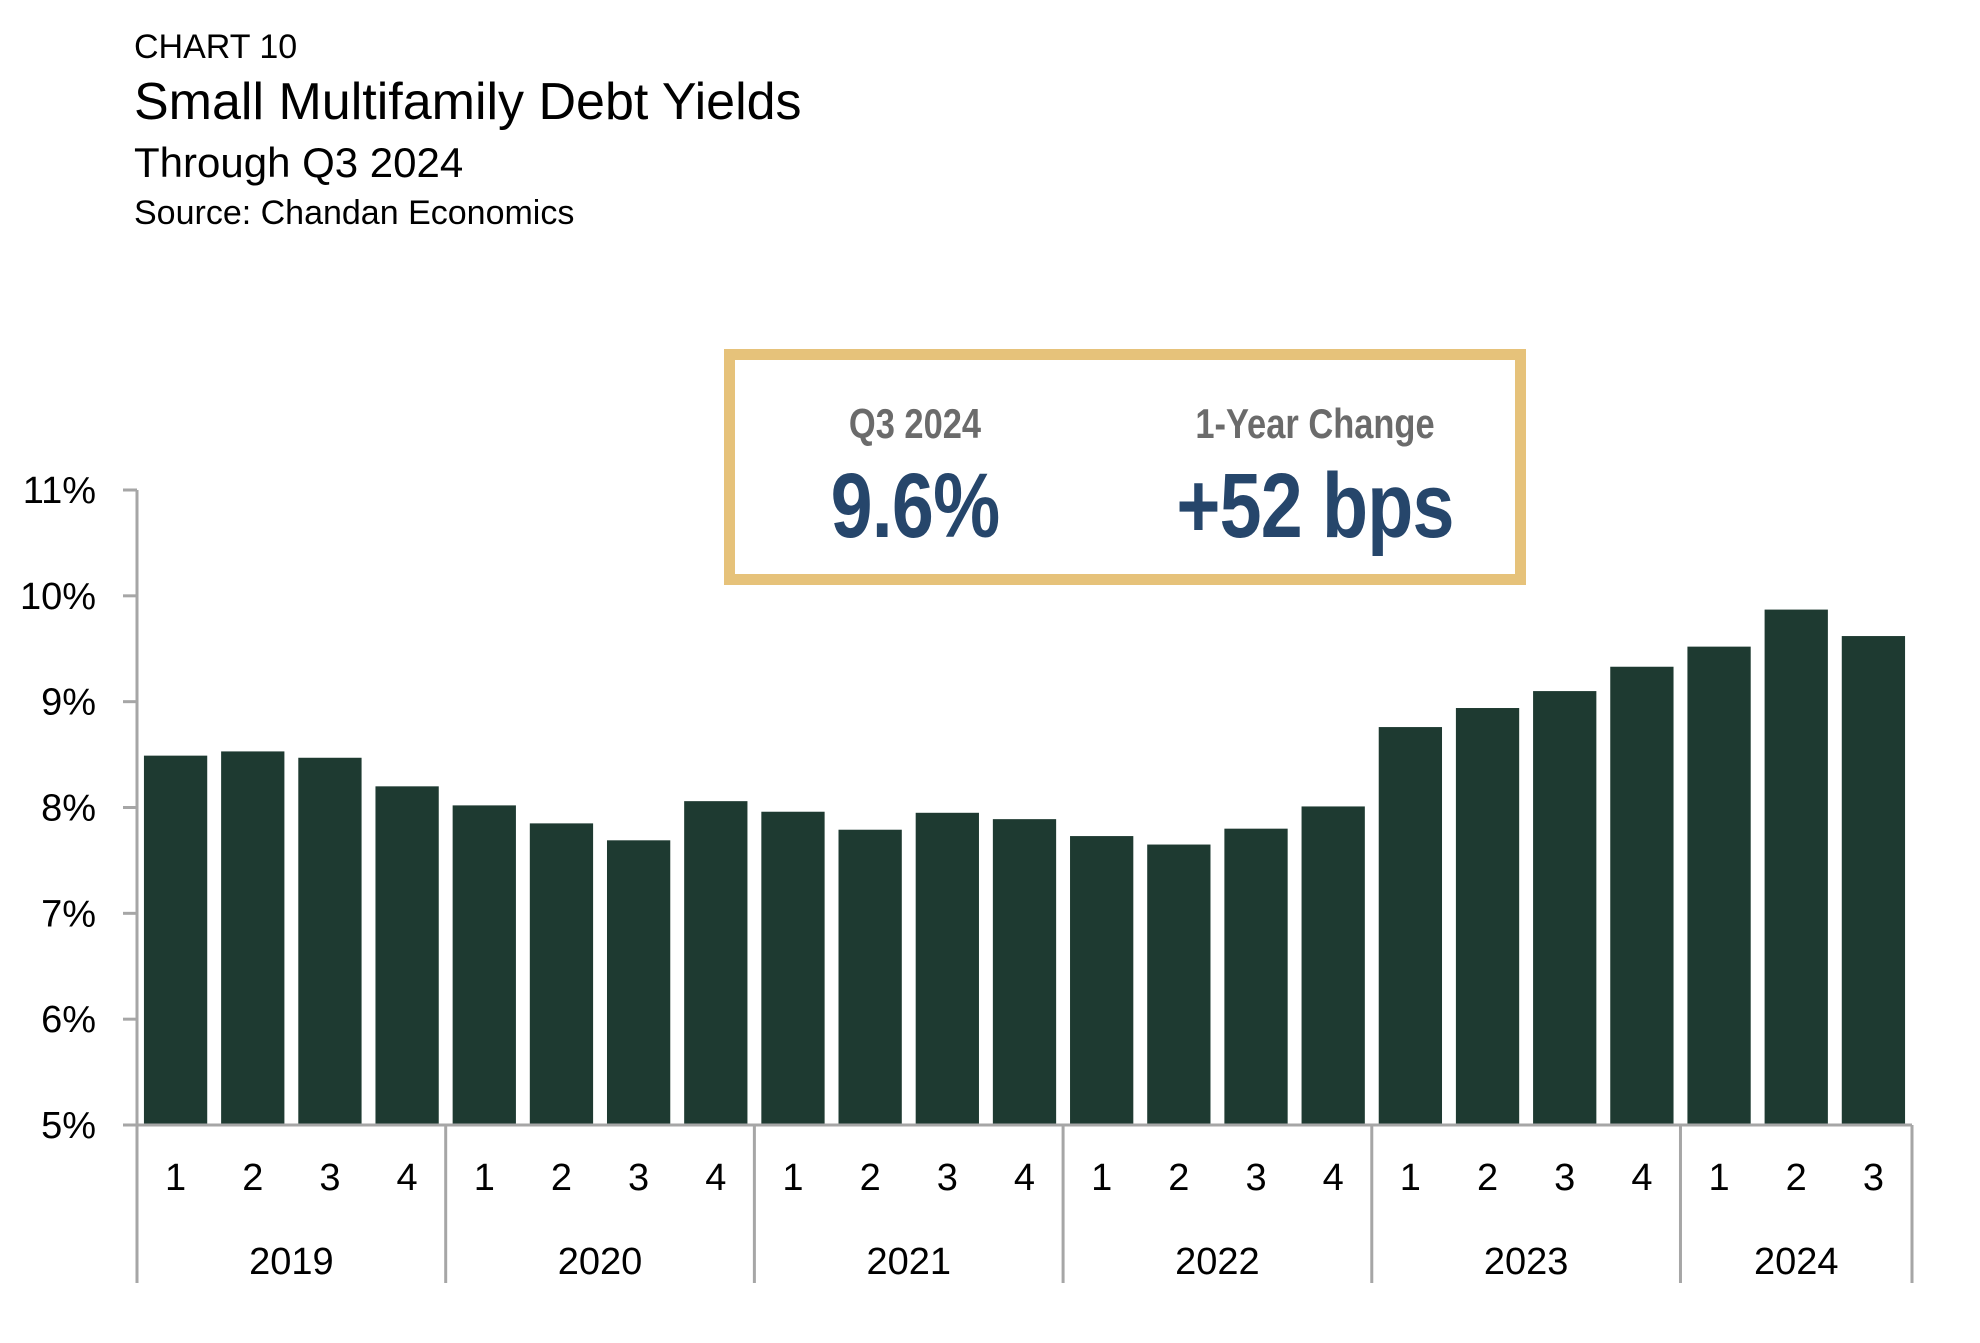 The width and height of the screenshot is (1980, 1343). What do you see at coordinates (299, 162) in the screenshot?
I see `chart-subtitle: Through Q3 2024` at bounding box center [299, 162].